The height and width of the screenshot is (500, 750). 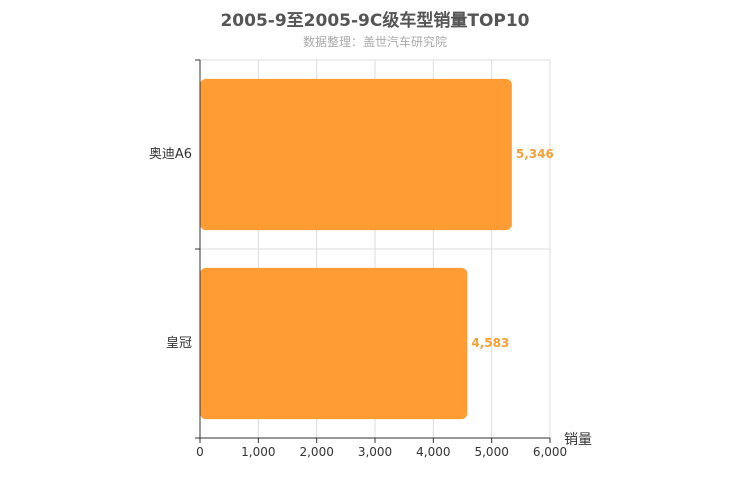 What do you see at coordinates (316, 452) in the screenshot?
I see `x-tick-label: 2,000` at bounding box center [316, 452].